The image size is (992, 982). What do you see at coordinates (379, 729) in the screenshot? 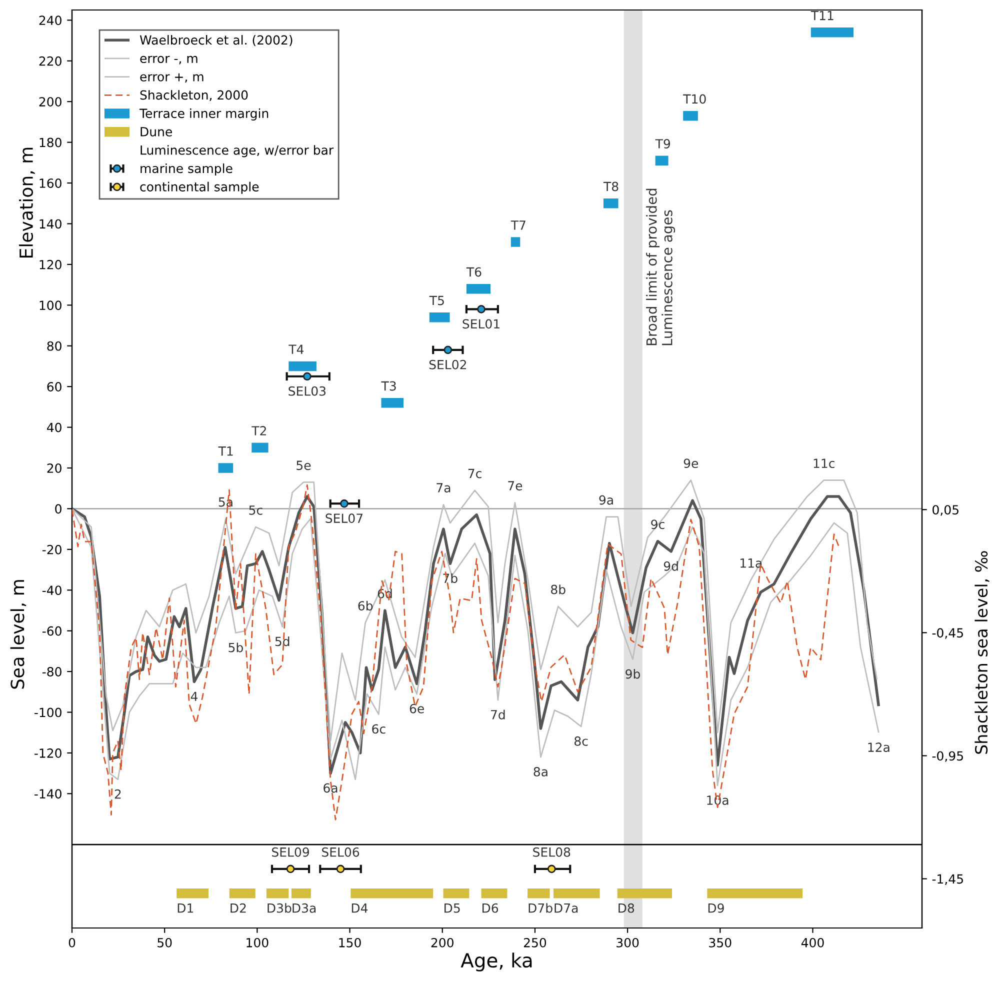
I see `annotation: 6c` at bounding box center [379, 729].